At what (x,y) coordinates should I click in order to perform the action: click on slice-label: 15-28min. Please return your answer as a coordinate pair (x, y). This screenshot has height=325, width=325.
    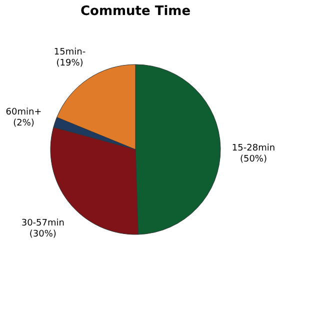
    Looking at the image, I should click on (254, 149).